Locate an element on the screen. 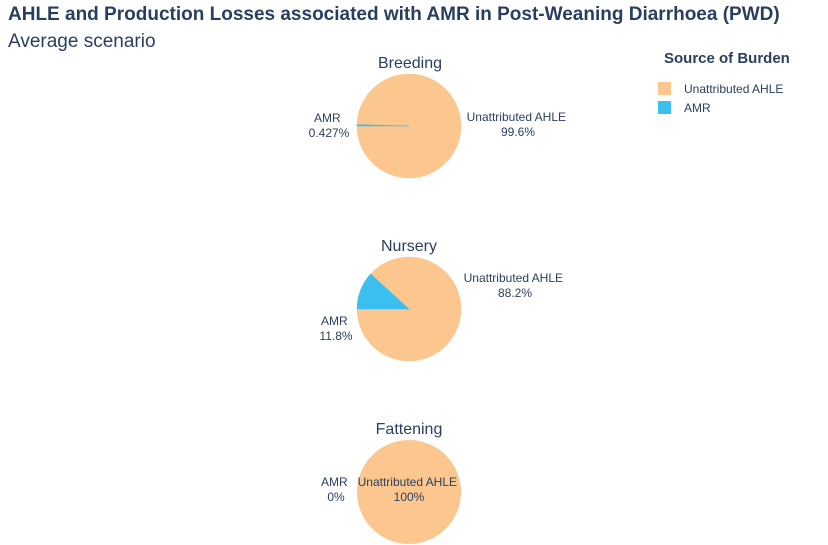 The image size is (828, 545). pie-label-fattening-amr: AMR 0% is located at coordinates (336, 489).